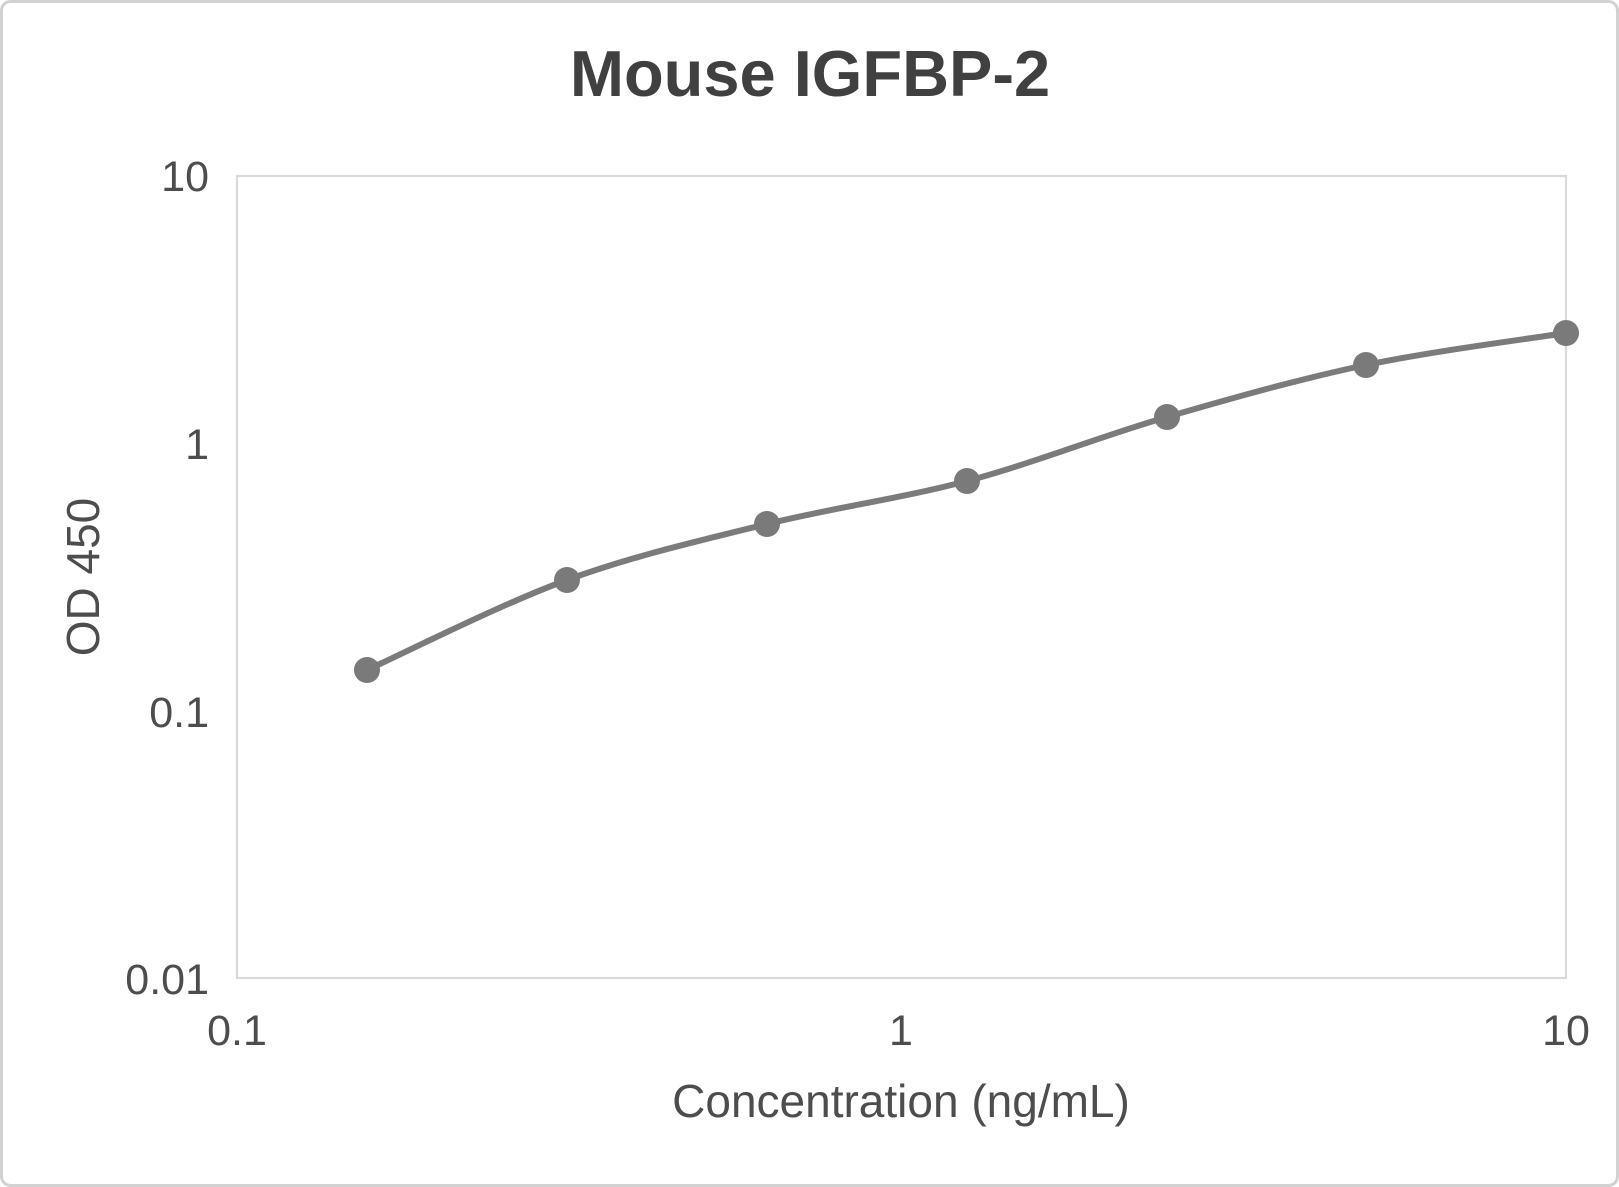  Describe the element at coordinates (167, 980) in the screenshot. I see `svg-text: 0.01` at that location.